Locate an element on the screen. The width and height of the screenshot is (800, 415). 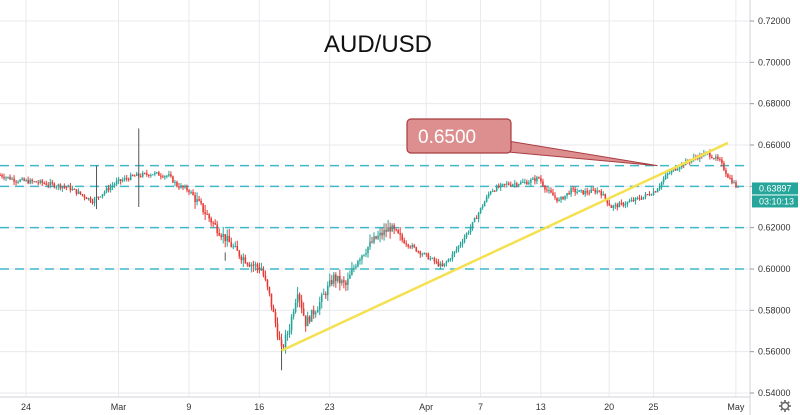
callout-label: 0.6500 is located at coordinates (447, 137).